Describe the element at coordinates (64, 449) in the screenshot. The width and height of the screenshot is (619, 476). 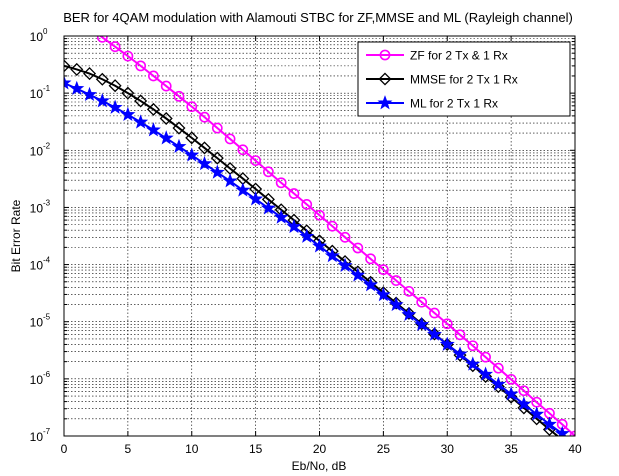
I see `x-tick-label: 0` at that location.